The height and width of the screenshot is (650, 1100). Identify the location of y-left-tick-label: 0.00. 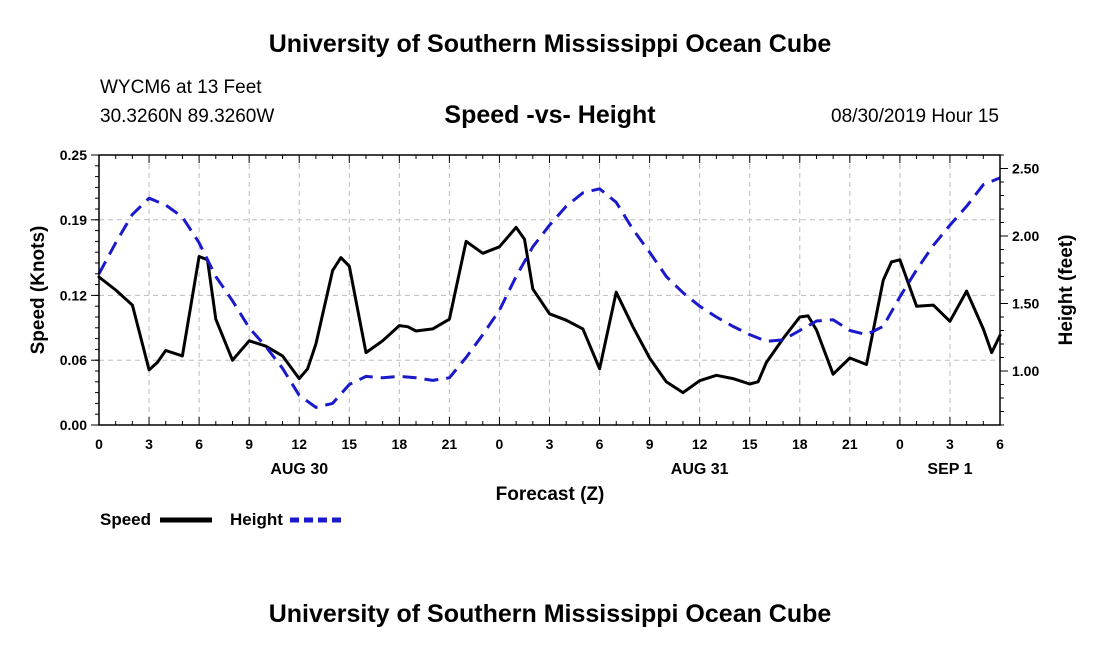
(73, 425).